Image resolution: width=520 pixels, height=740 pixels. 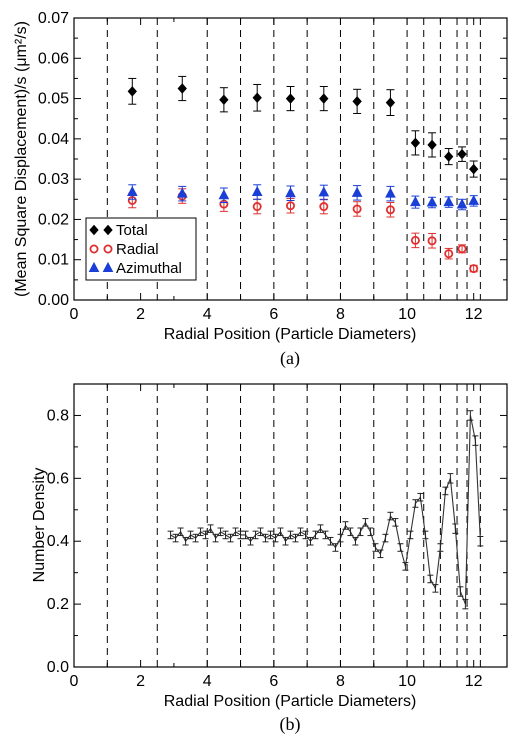 What do you see at coordinates (290, 334) in the screenshot?
I see `panel-a-x-axis-label: Radial Position (Particle Diameters)` at bounding box center [290, 334].